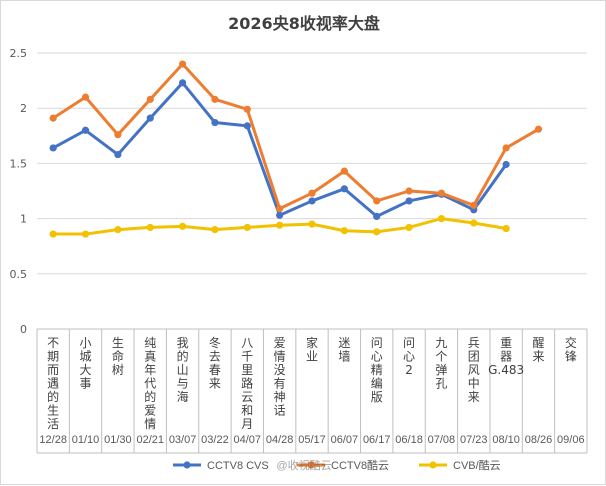 This screenshot has height=486, width=606. What do you see at coordinates (247, 370) in the screenshot?
I see `category-label-part: 里` at bounding box center [247, 370].